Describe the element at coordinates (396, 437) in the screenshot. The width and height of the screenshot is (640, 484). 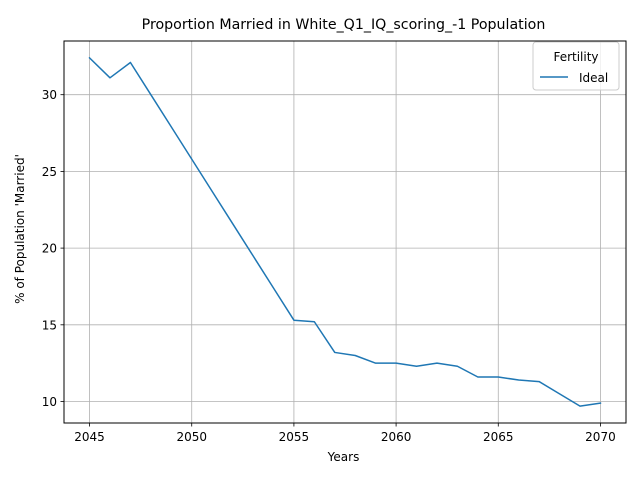
I see `x-tick-label-3: 2060` at that location.